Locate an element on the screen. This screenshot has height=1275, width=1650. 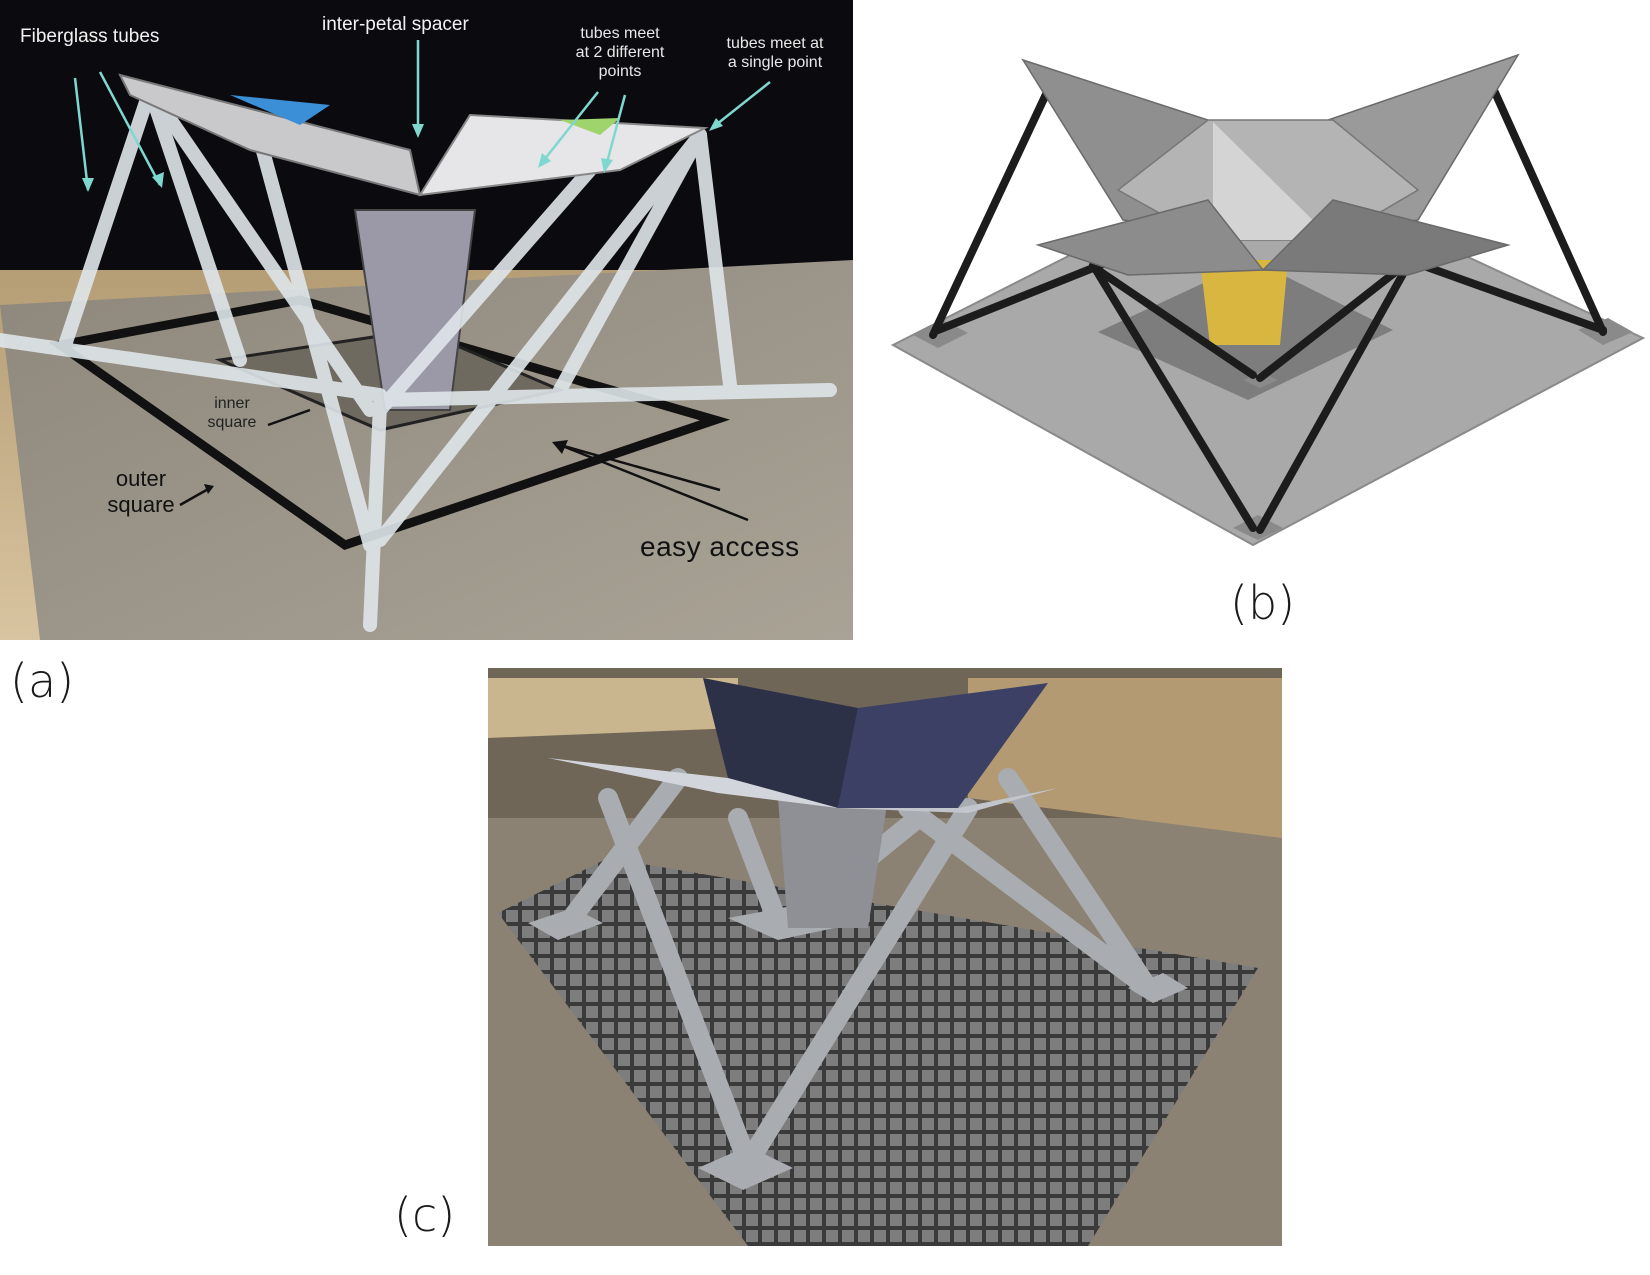
steel-petal-back-left is located at coordinates (780, 743).